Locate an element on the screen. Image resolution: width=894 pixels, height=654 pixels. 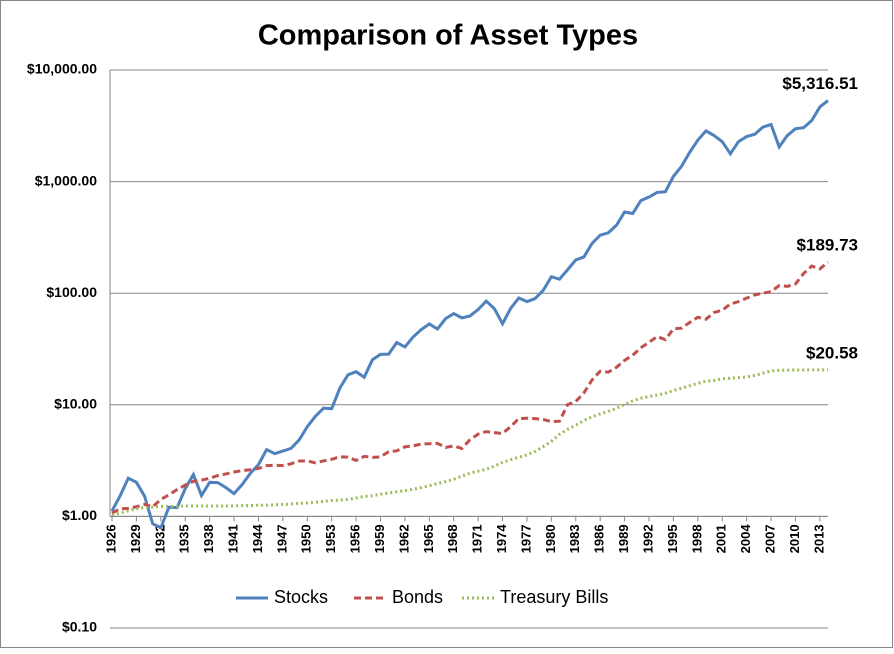
y-tick-label: $1,000.00 is located at coordinates (66, 180).